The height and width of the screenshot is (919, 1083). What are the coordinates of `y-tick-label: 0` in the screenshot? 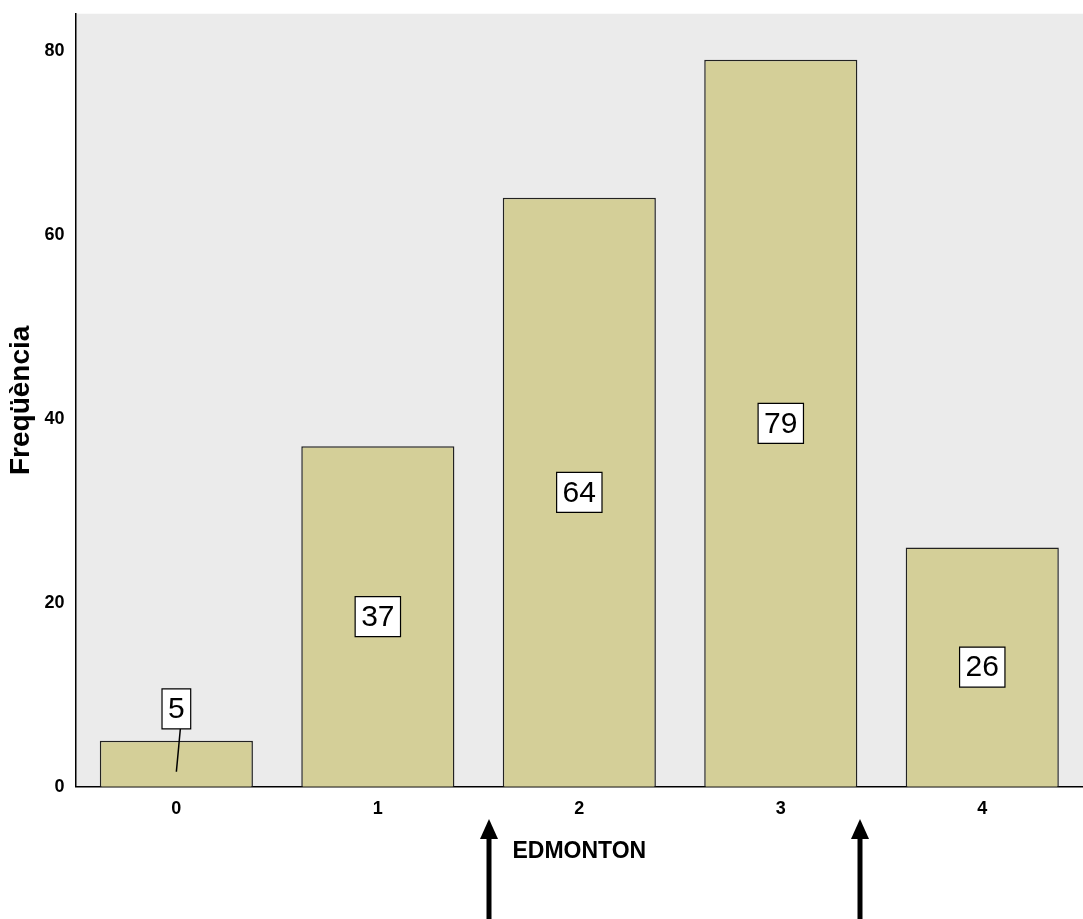 It's located at (59, 785).